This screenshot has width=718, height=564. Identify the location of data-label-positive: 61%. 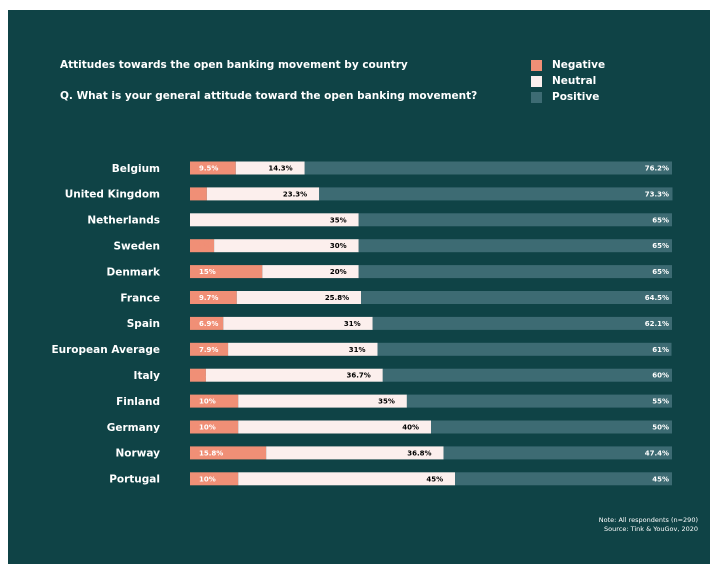
(660, 350).